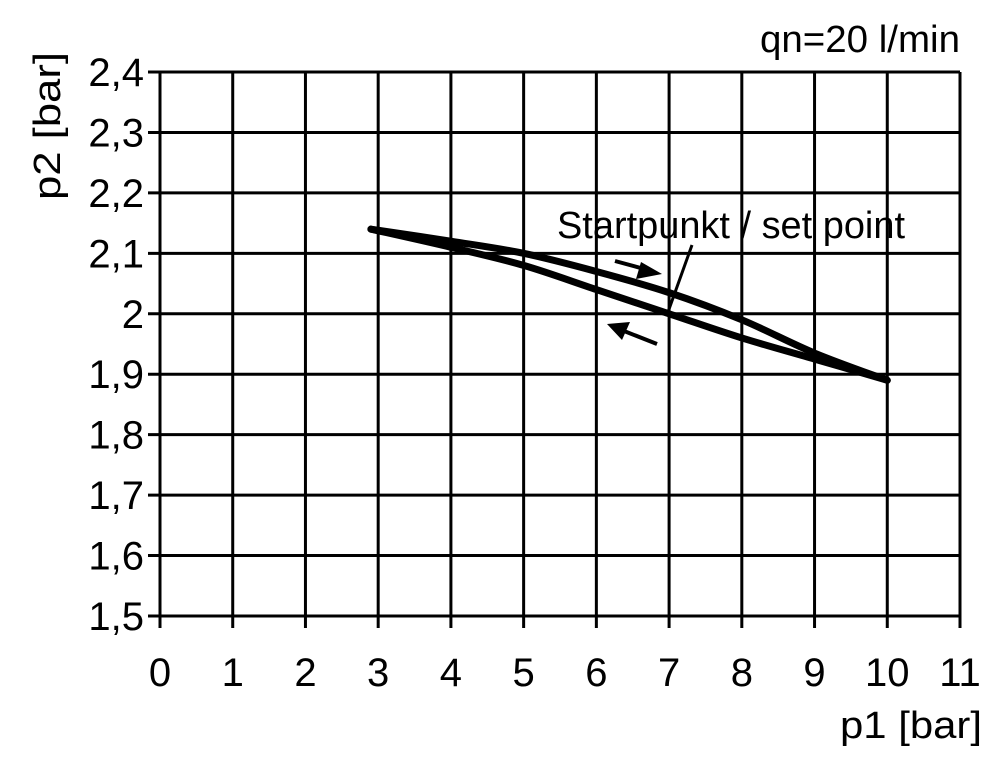 This screenshot has height=764, width=1000. I want to click on y-tick-label: 1,5, so click(116, 617).